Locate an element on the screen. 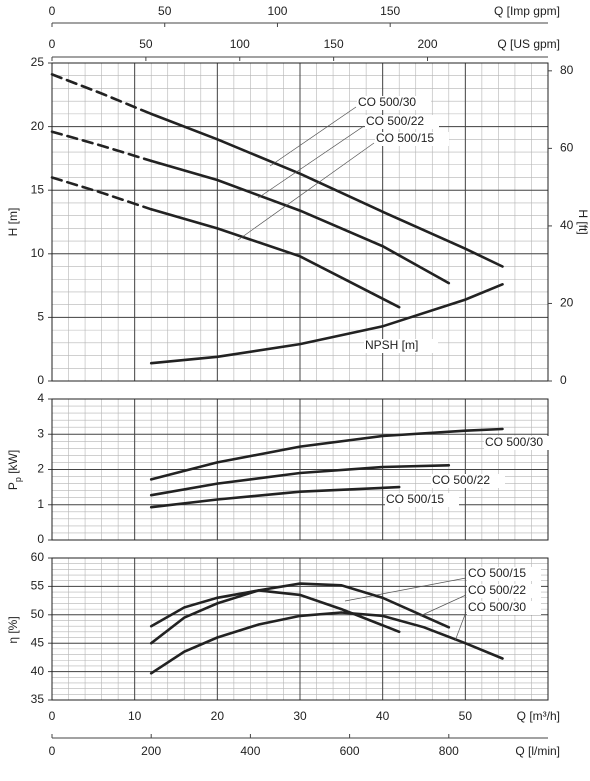  y-tick-label: 55 is located at coordinates (38, 586).